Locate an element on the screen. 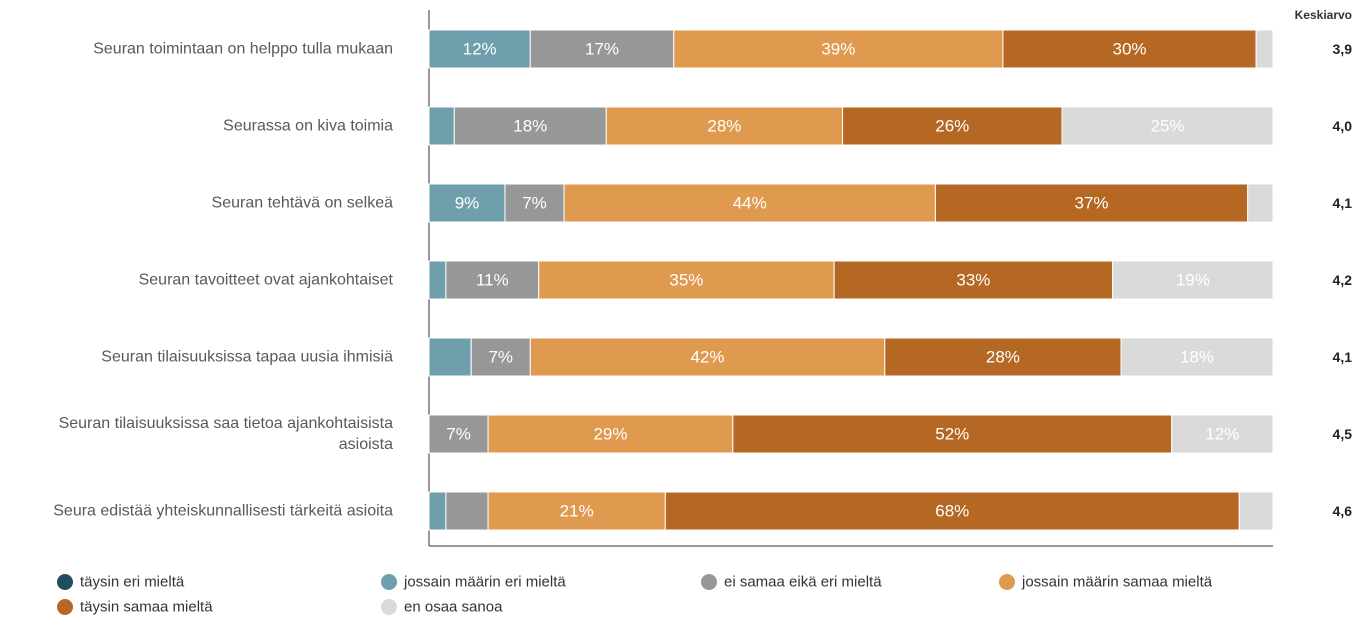  legend-label: täysin samaa mieltä is located at coordinates (146, 607).